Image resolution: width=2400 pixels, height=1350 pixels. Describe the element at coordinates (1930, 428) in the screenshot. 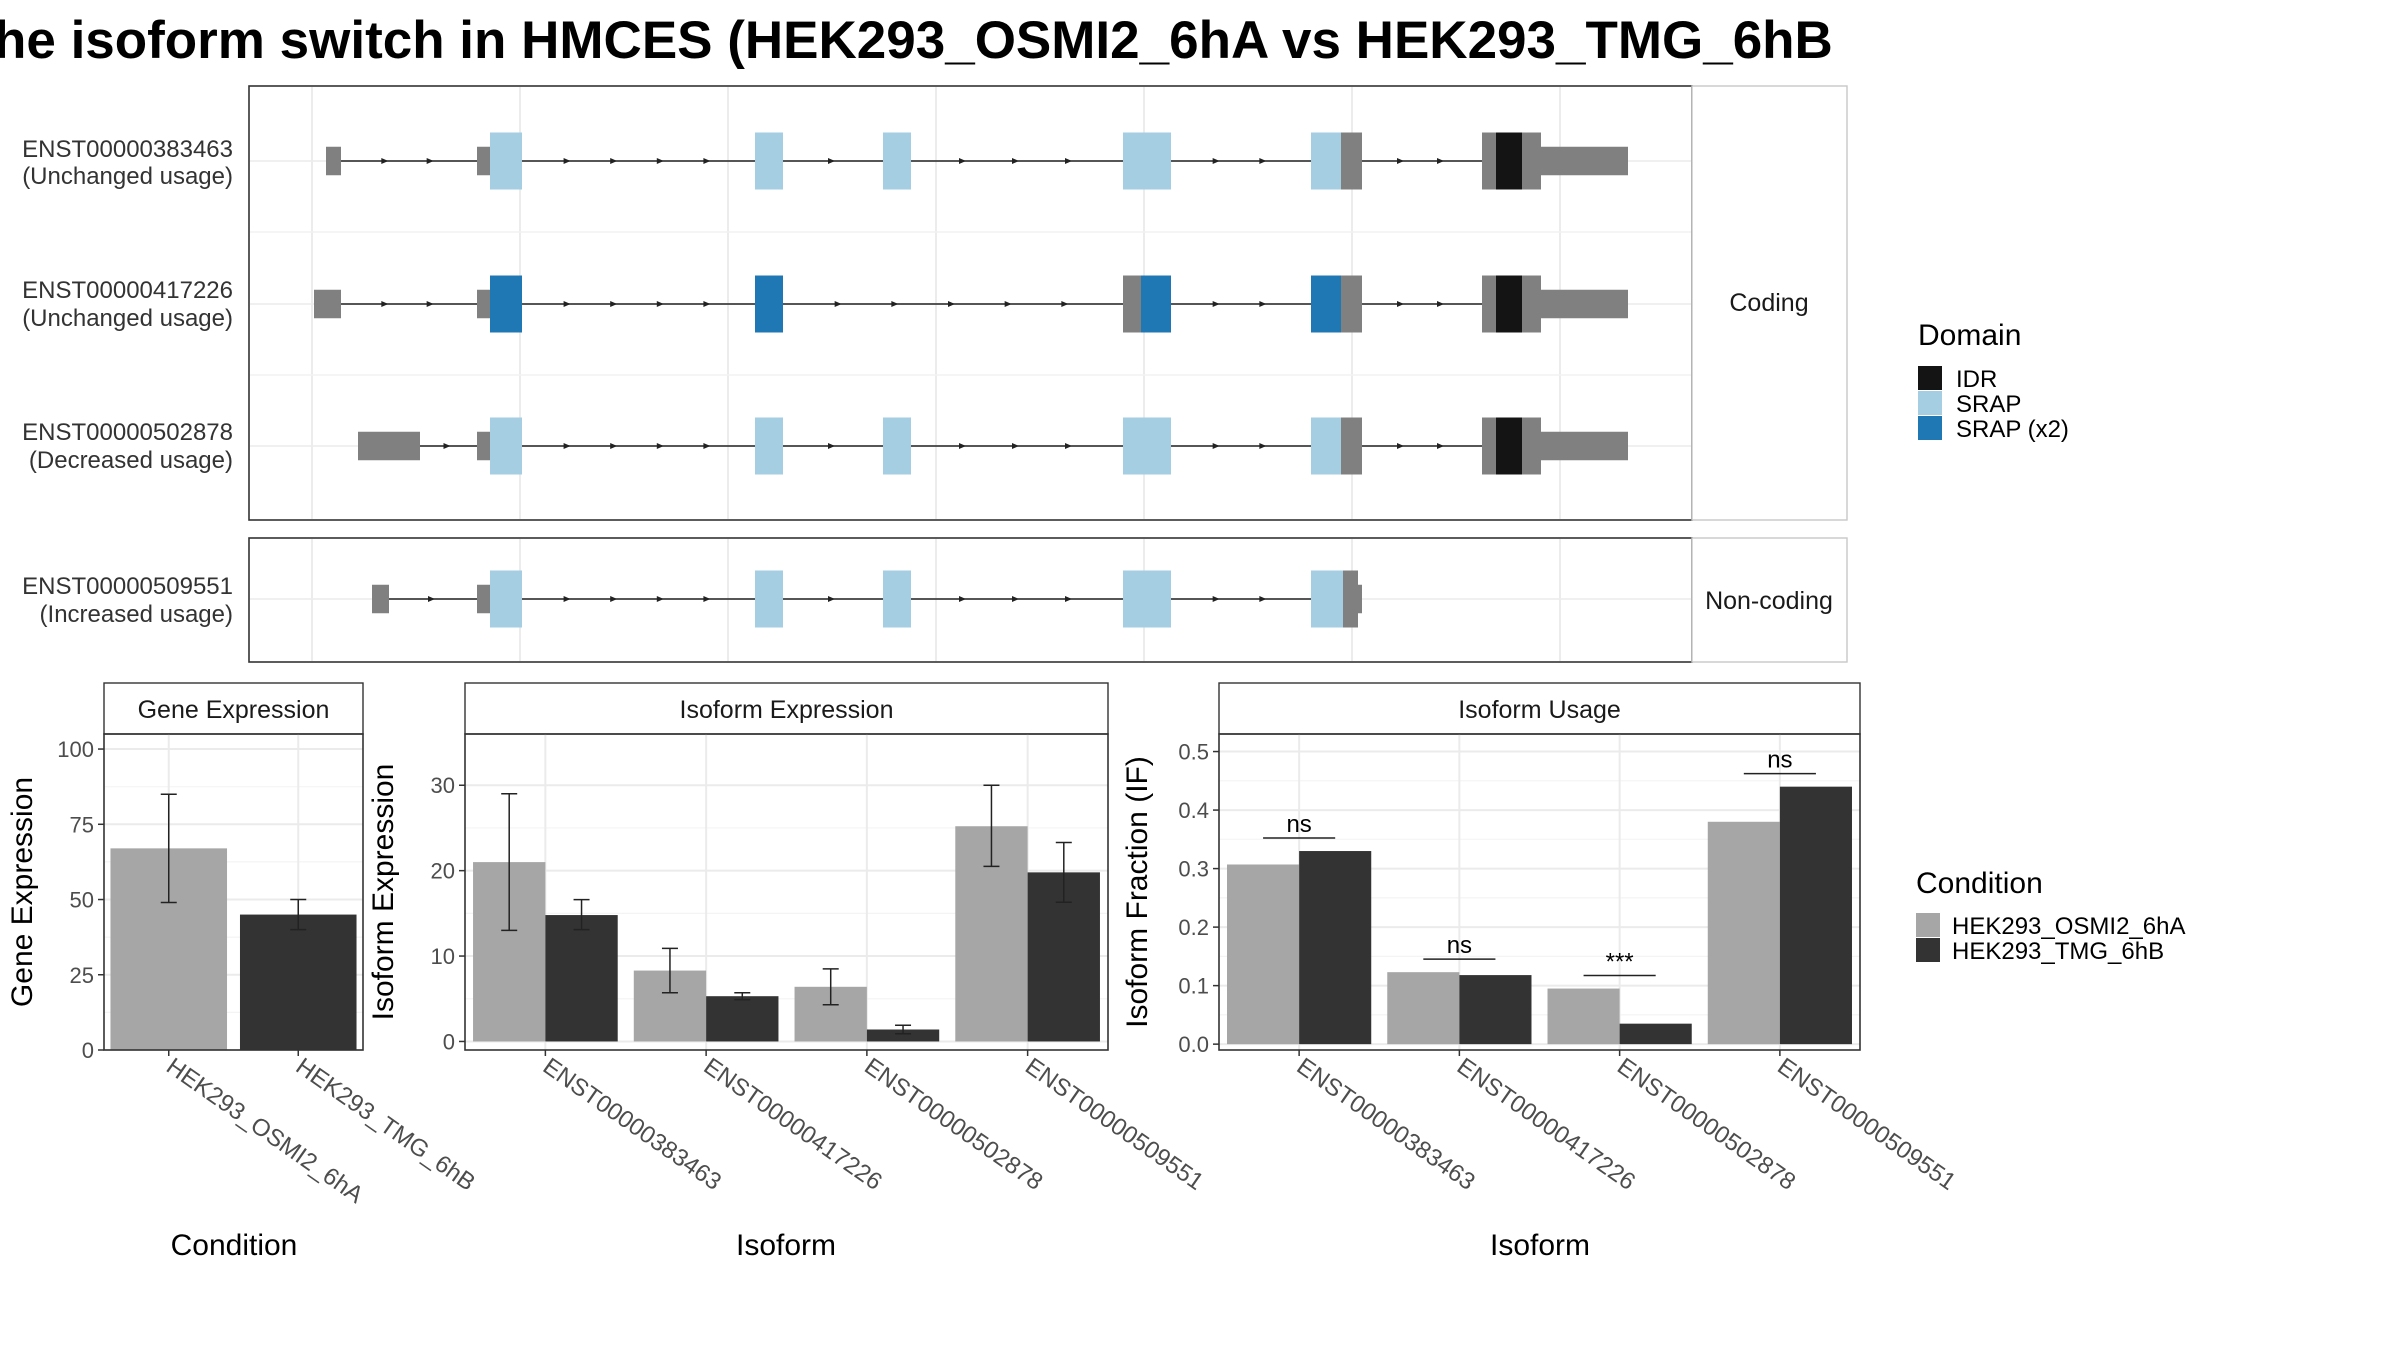

I see `legend-key-srap-x2` at that location.